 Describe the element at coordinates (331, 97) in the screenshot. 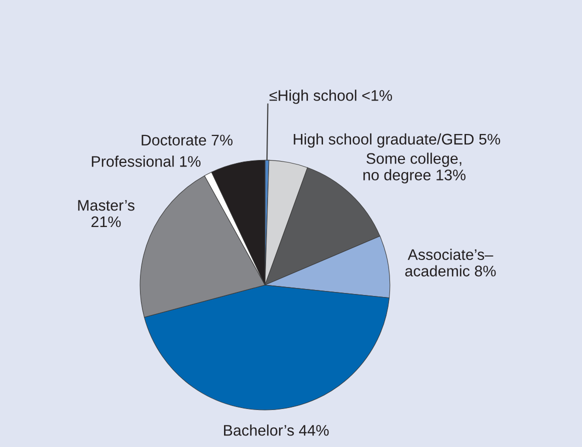

I see `slice-label: ≤High school <1%` at that location.